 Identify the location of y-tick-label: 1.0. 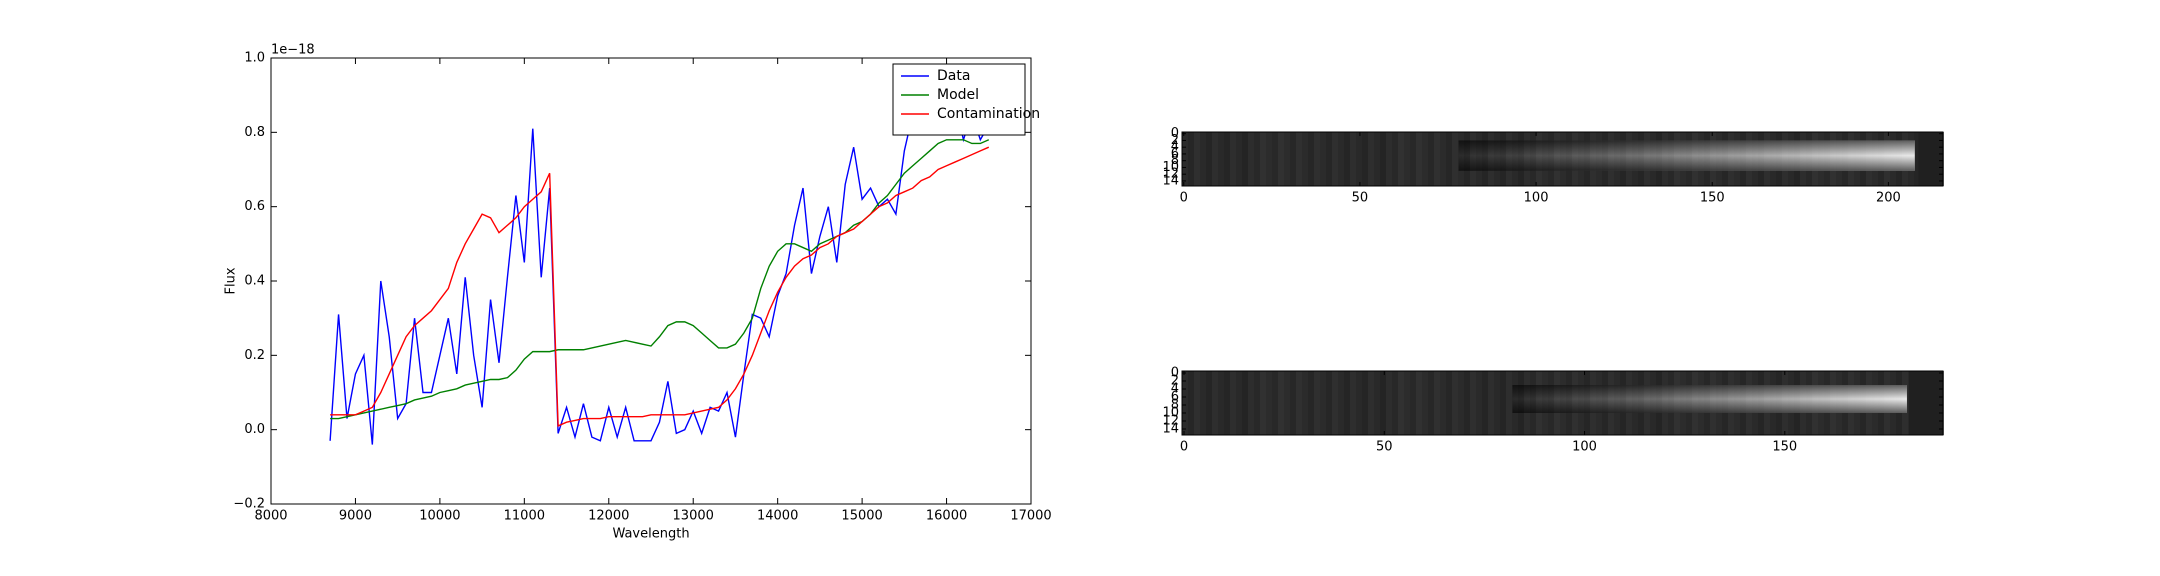
(254, 58).